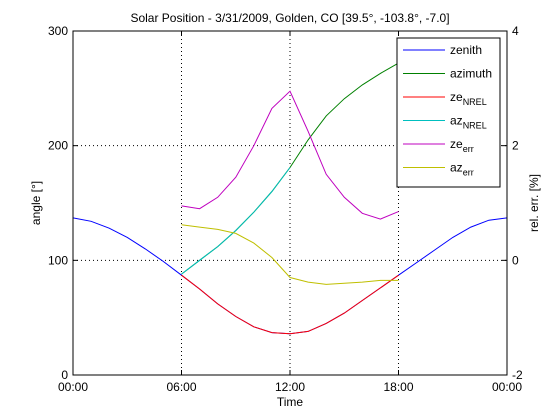 Image resolution: width=560 pixels, height=420 pixels. I want to click on y-right-tick-label: 2, so click(515, 146).